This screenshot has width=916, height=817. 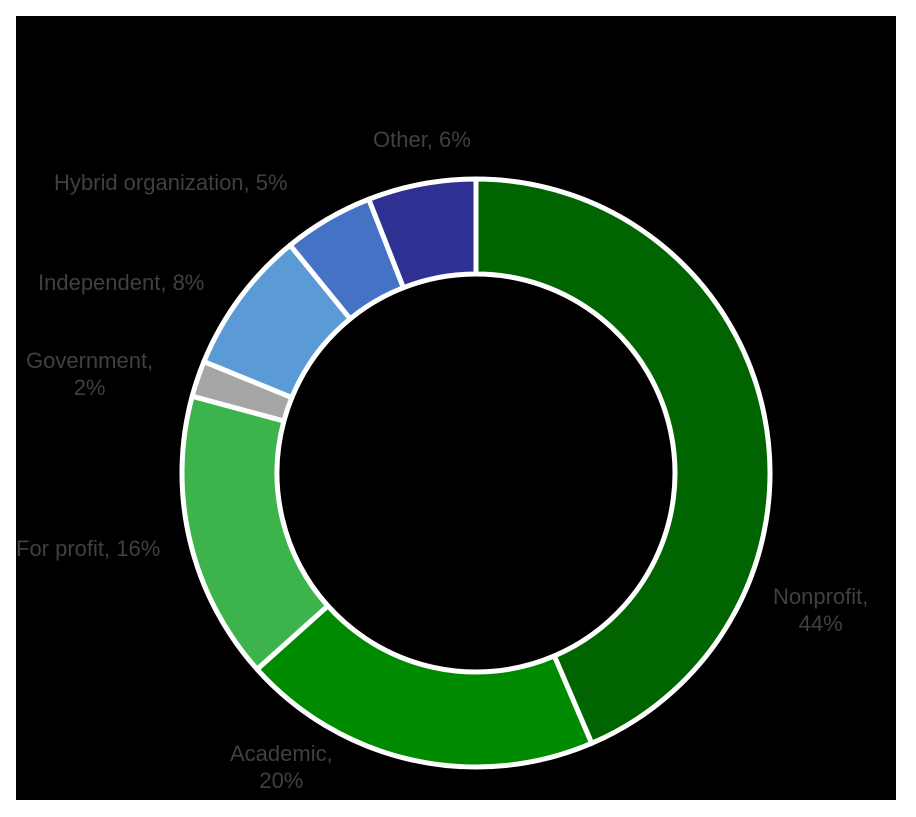 I want to click on label-academic: Academic, 20%, so click(x=281, y=767).